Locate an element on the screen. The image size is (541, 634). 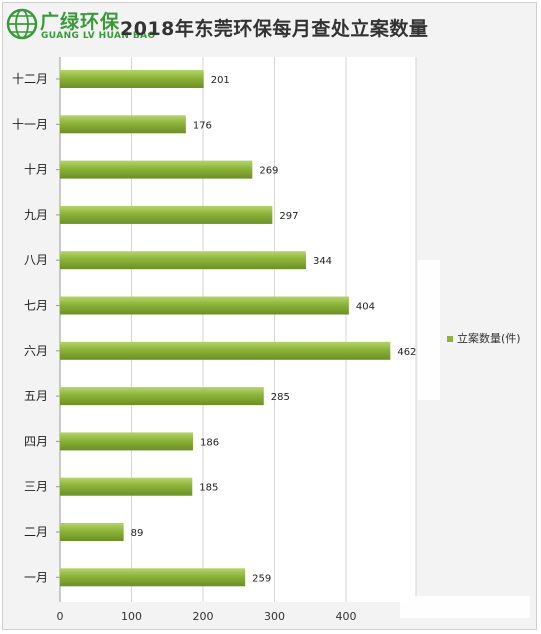
category-label: 九月 is located at coordinates (36, 215).